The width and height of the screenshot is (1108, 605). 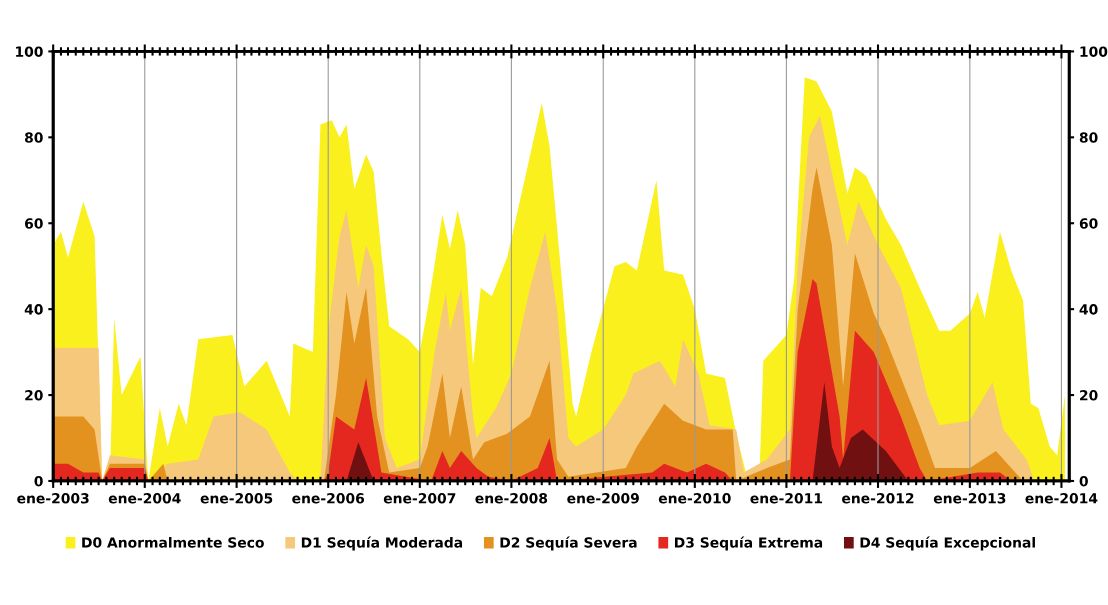 I want to click on legend-label: D3 Sequía Extrema, so click(x=748, y=543).